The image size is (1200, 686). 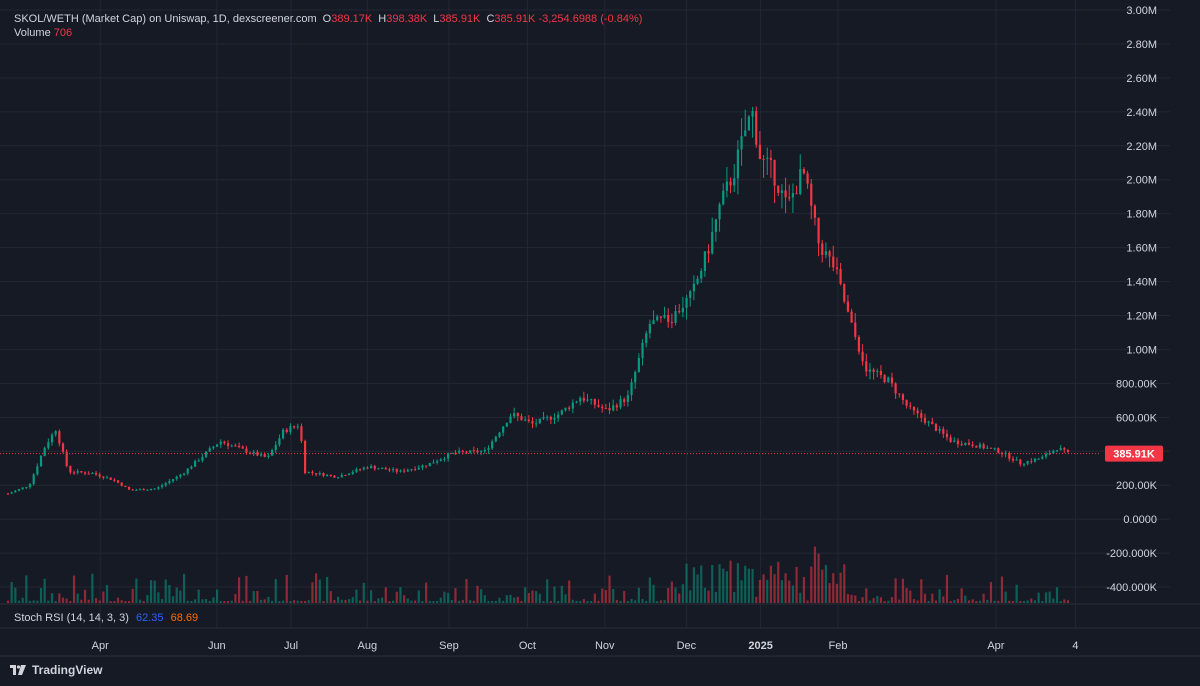 I want to click on stoch-rsi-label: Stoch RSI (14, 14, 3, 3), so click(x=71, y=618).